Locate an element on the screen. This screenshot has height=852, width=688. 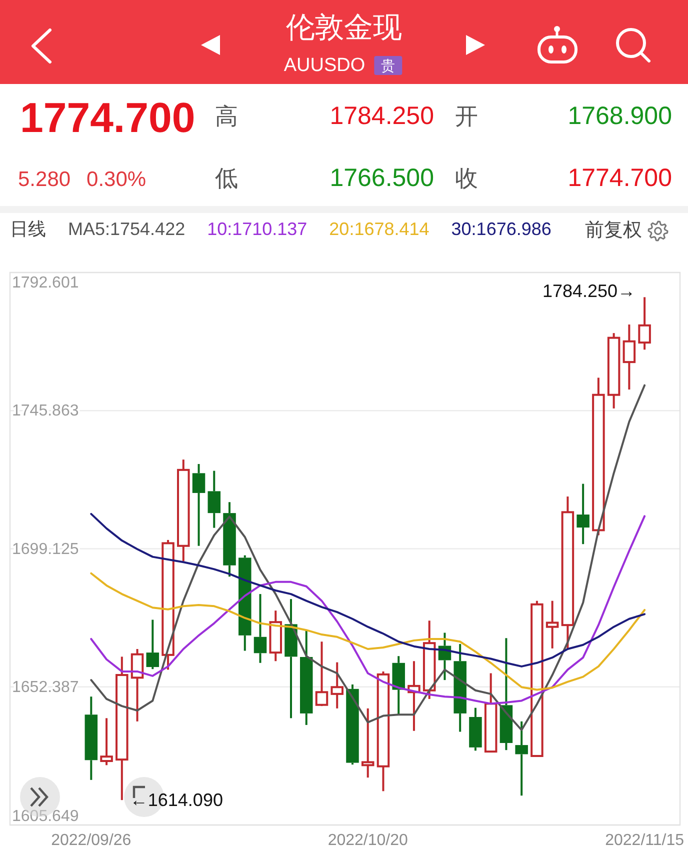
text: 日线 is located at coordinates (28, 229).